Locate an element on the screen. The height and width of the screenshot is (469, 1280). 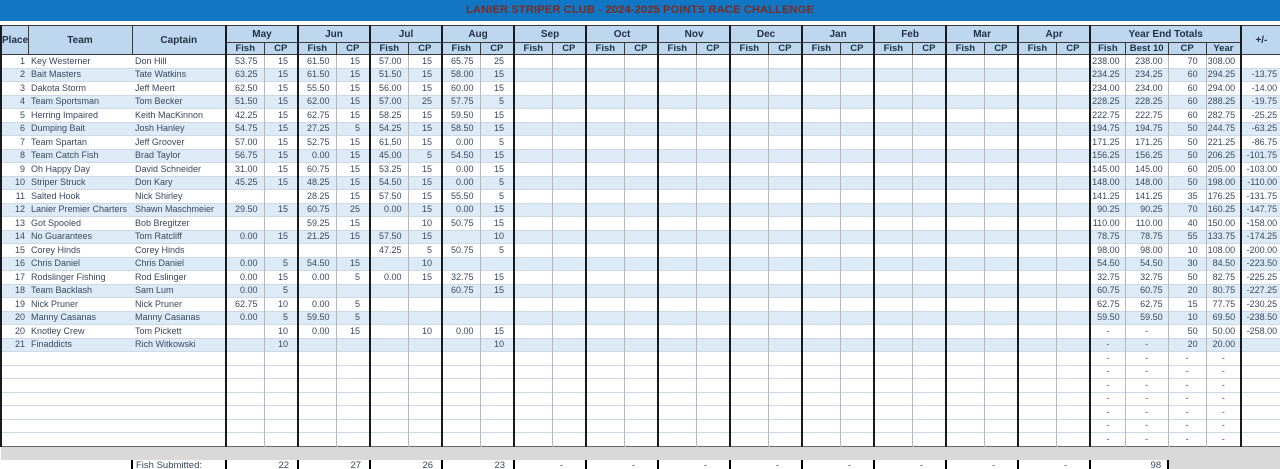
col-header-month: Aug is located at coordinates (478, 34).